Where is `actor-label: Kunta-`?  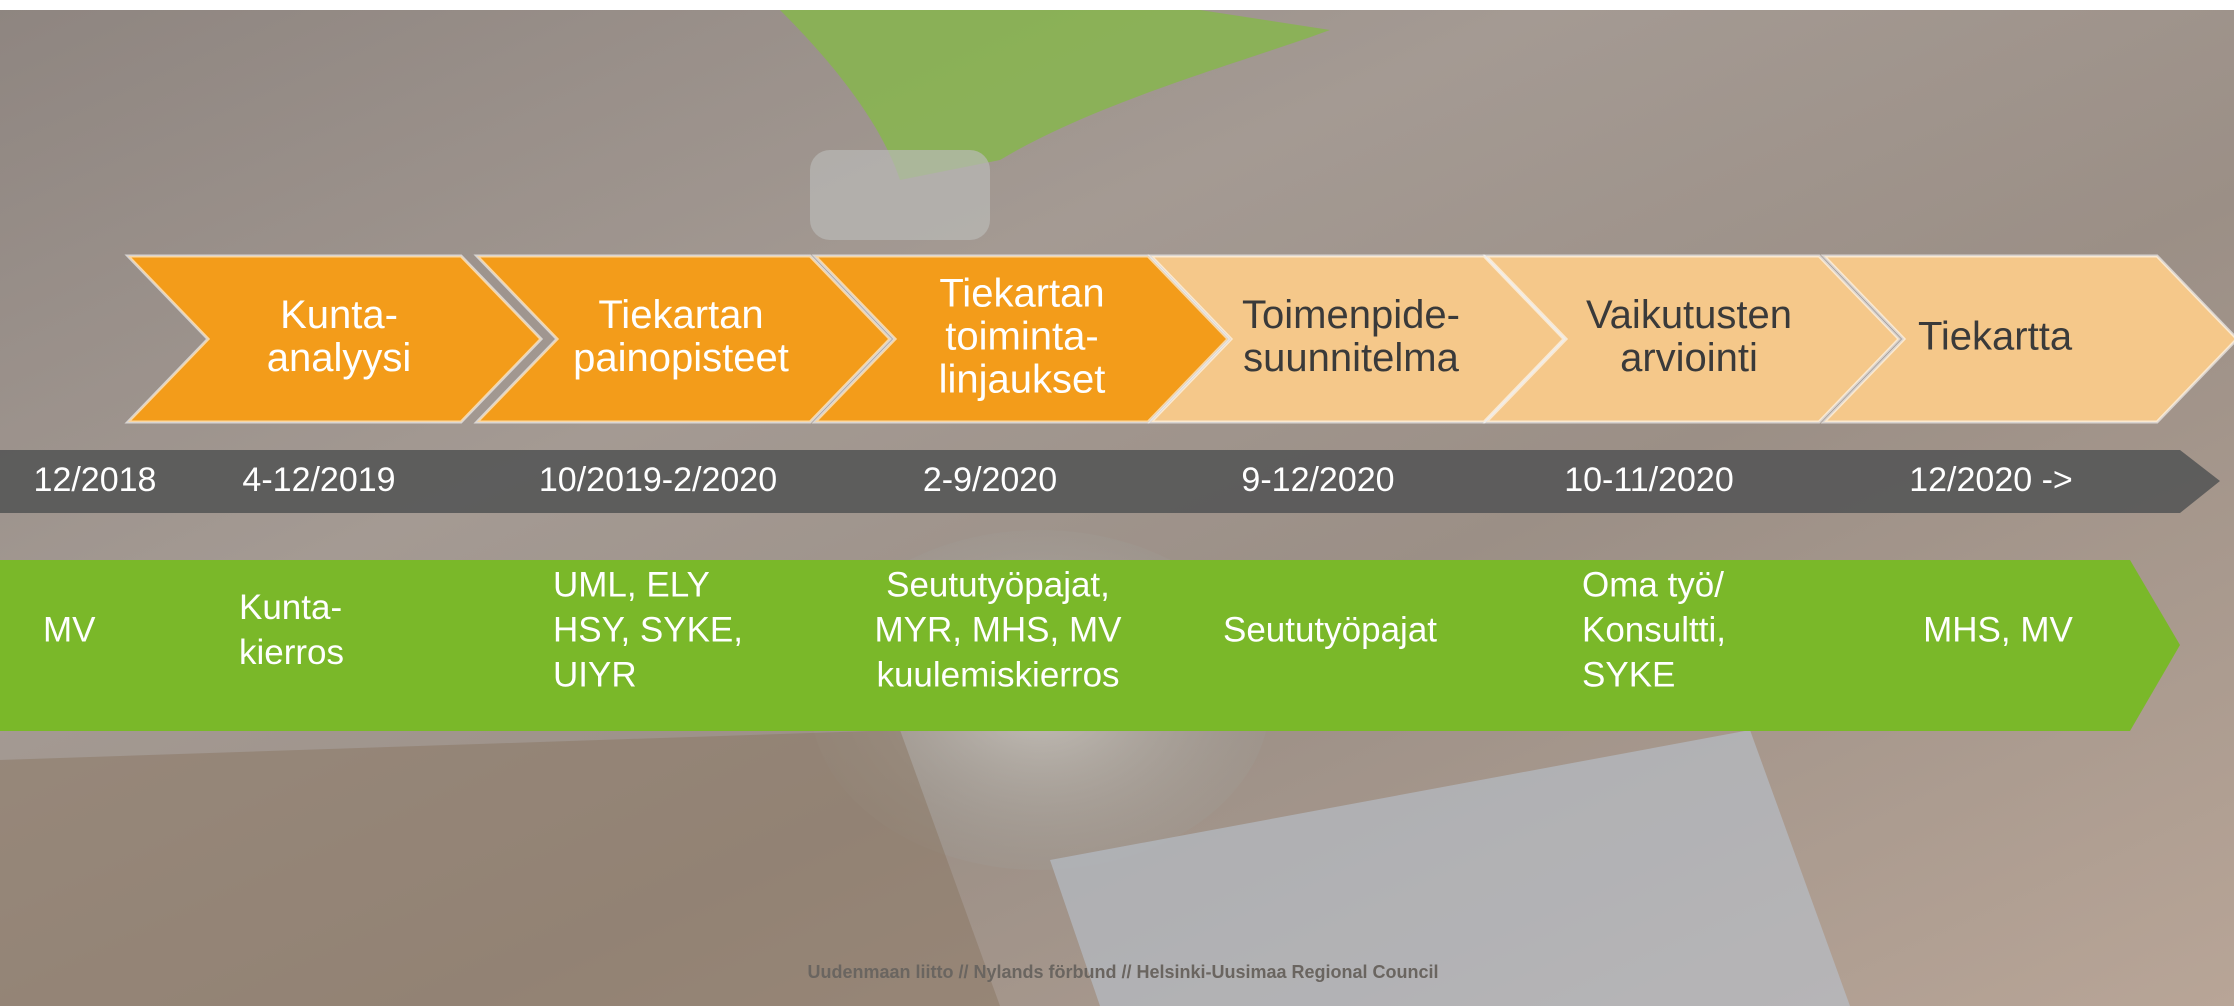 actor-label: Kunta- is located at coordinates (290, 607).